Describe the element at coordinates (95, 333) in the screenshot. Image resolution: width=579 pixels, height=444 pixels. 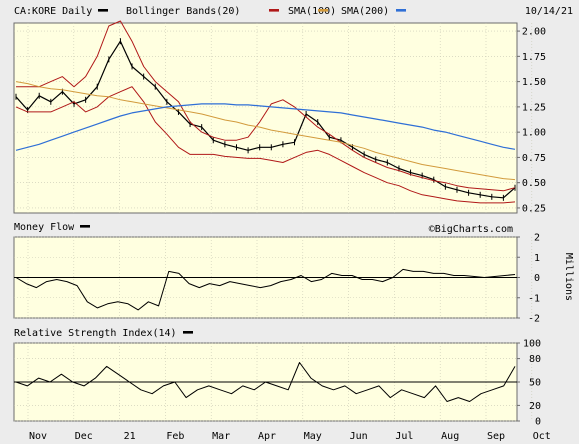
I see `rsi-title: Relative Strength Index(14)` at that location.